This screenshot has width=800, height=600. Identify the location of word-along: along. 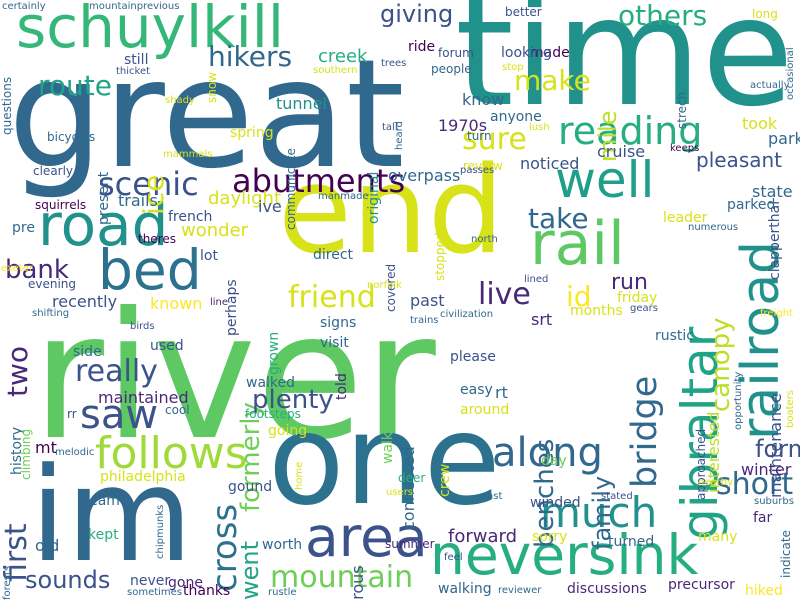
(547, 453).